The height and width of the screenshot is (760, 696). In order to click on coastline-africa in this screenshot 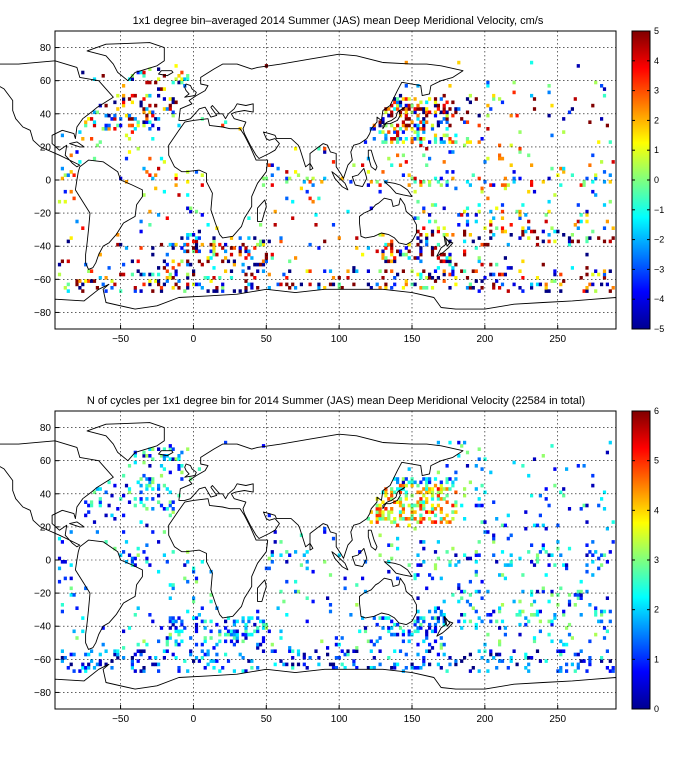, I will do `click(218, 178)`.